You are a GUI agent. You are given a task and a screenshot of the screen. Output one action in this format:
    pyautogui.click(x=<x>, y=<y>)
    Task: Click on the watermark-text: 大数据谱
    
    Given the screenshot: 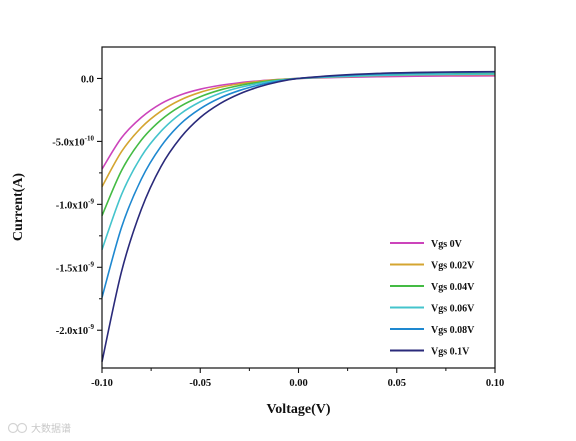 What is the action you would take?
    pyautogui.click(x=51, y=428)
    